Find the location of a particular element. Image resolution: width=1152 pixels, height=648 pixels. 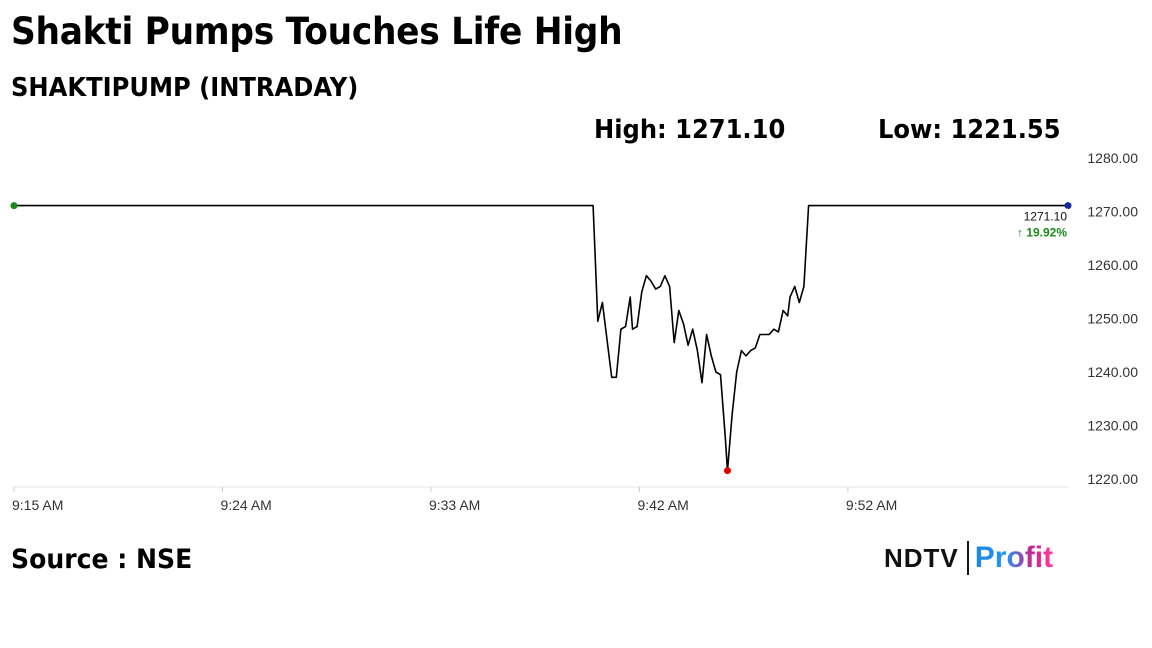

y-tick-label: 1240.00 is located at coordinates (1112, 372).